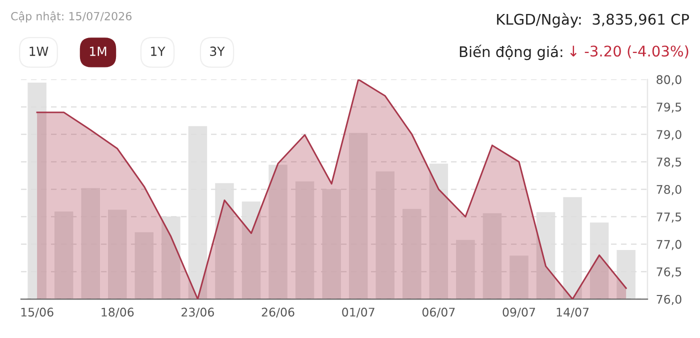 The width and height of the screenshot is (700, 338). What do you see at coordinates (669, 272) in the screenshot?
I see `y-tick-label: 76,5` at bounding box center [669, 272].